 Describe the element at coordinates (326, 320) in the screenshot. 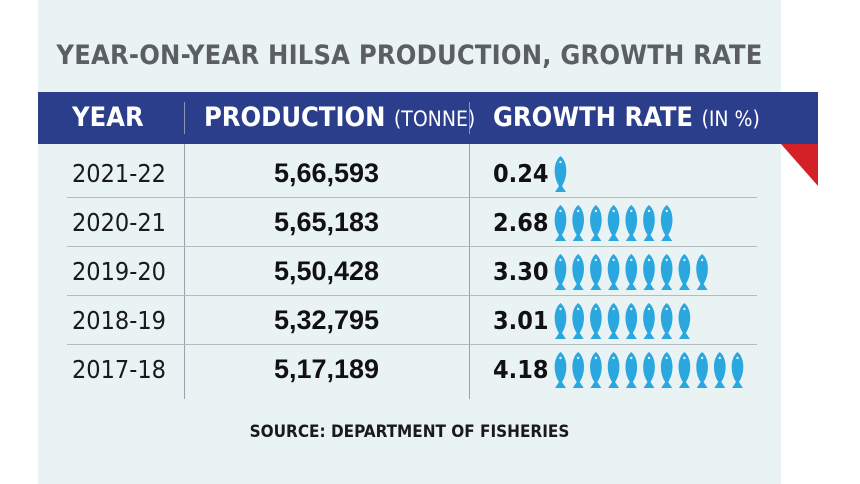

I see `production-cell: 5,32,795` at that location.